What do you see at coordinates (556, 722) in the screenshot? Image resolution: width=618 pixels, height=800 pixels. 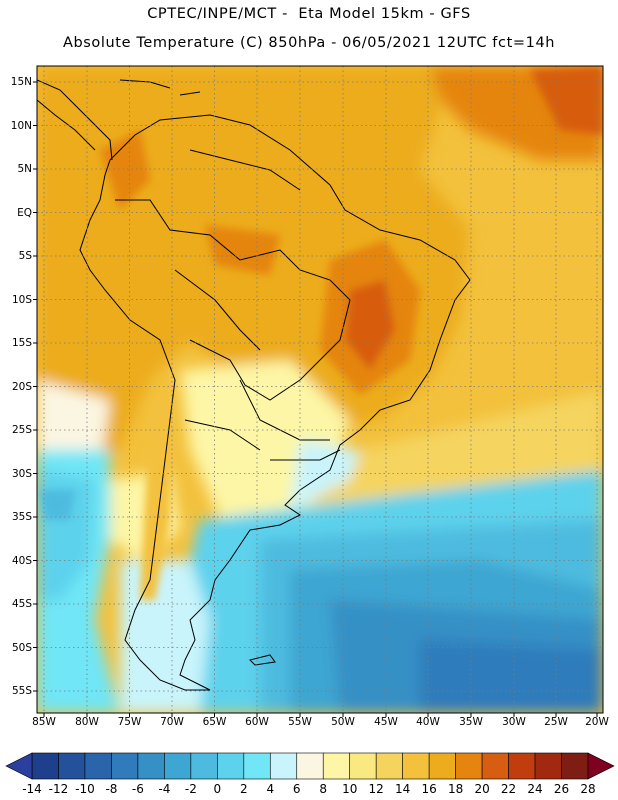 I see `lon-label: 25W` at bounding box center [556, 722].